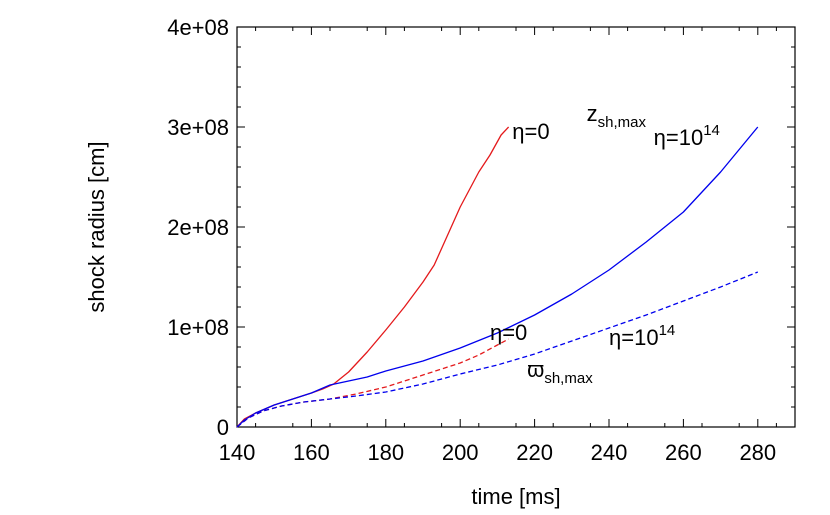 This screenshot has width=830, height=515. What do you see at coordinates (530, 131) in the screenshot?
I see `annotation-0: η=0` at bounding box center [530, 131].